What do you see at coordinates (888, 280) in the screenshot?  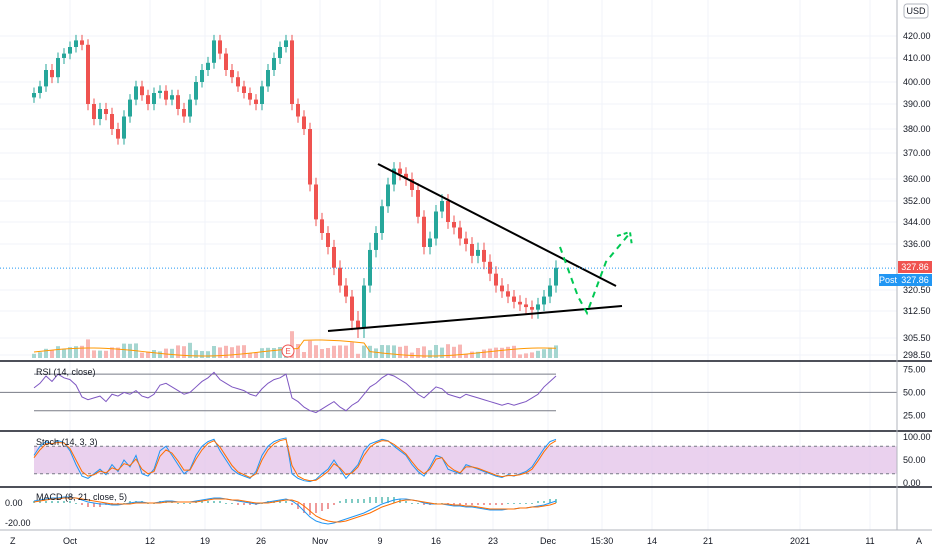 I see `post-label: Post` at bounding box center [888, 280].